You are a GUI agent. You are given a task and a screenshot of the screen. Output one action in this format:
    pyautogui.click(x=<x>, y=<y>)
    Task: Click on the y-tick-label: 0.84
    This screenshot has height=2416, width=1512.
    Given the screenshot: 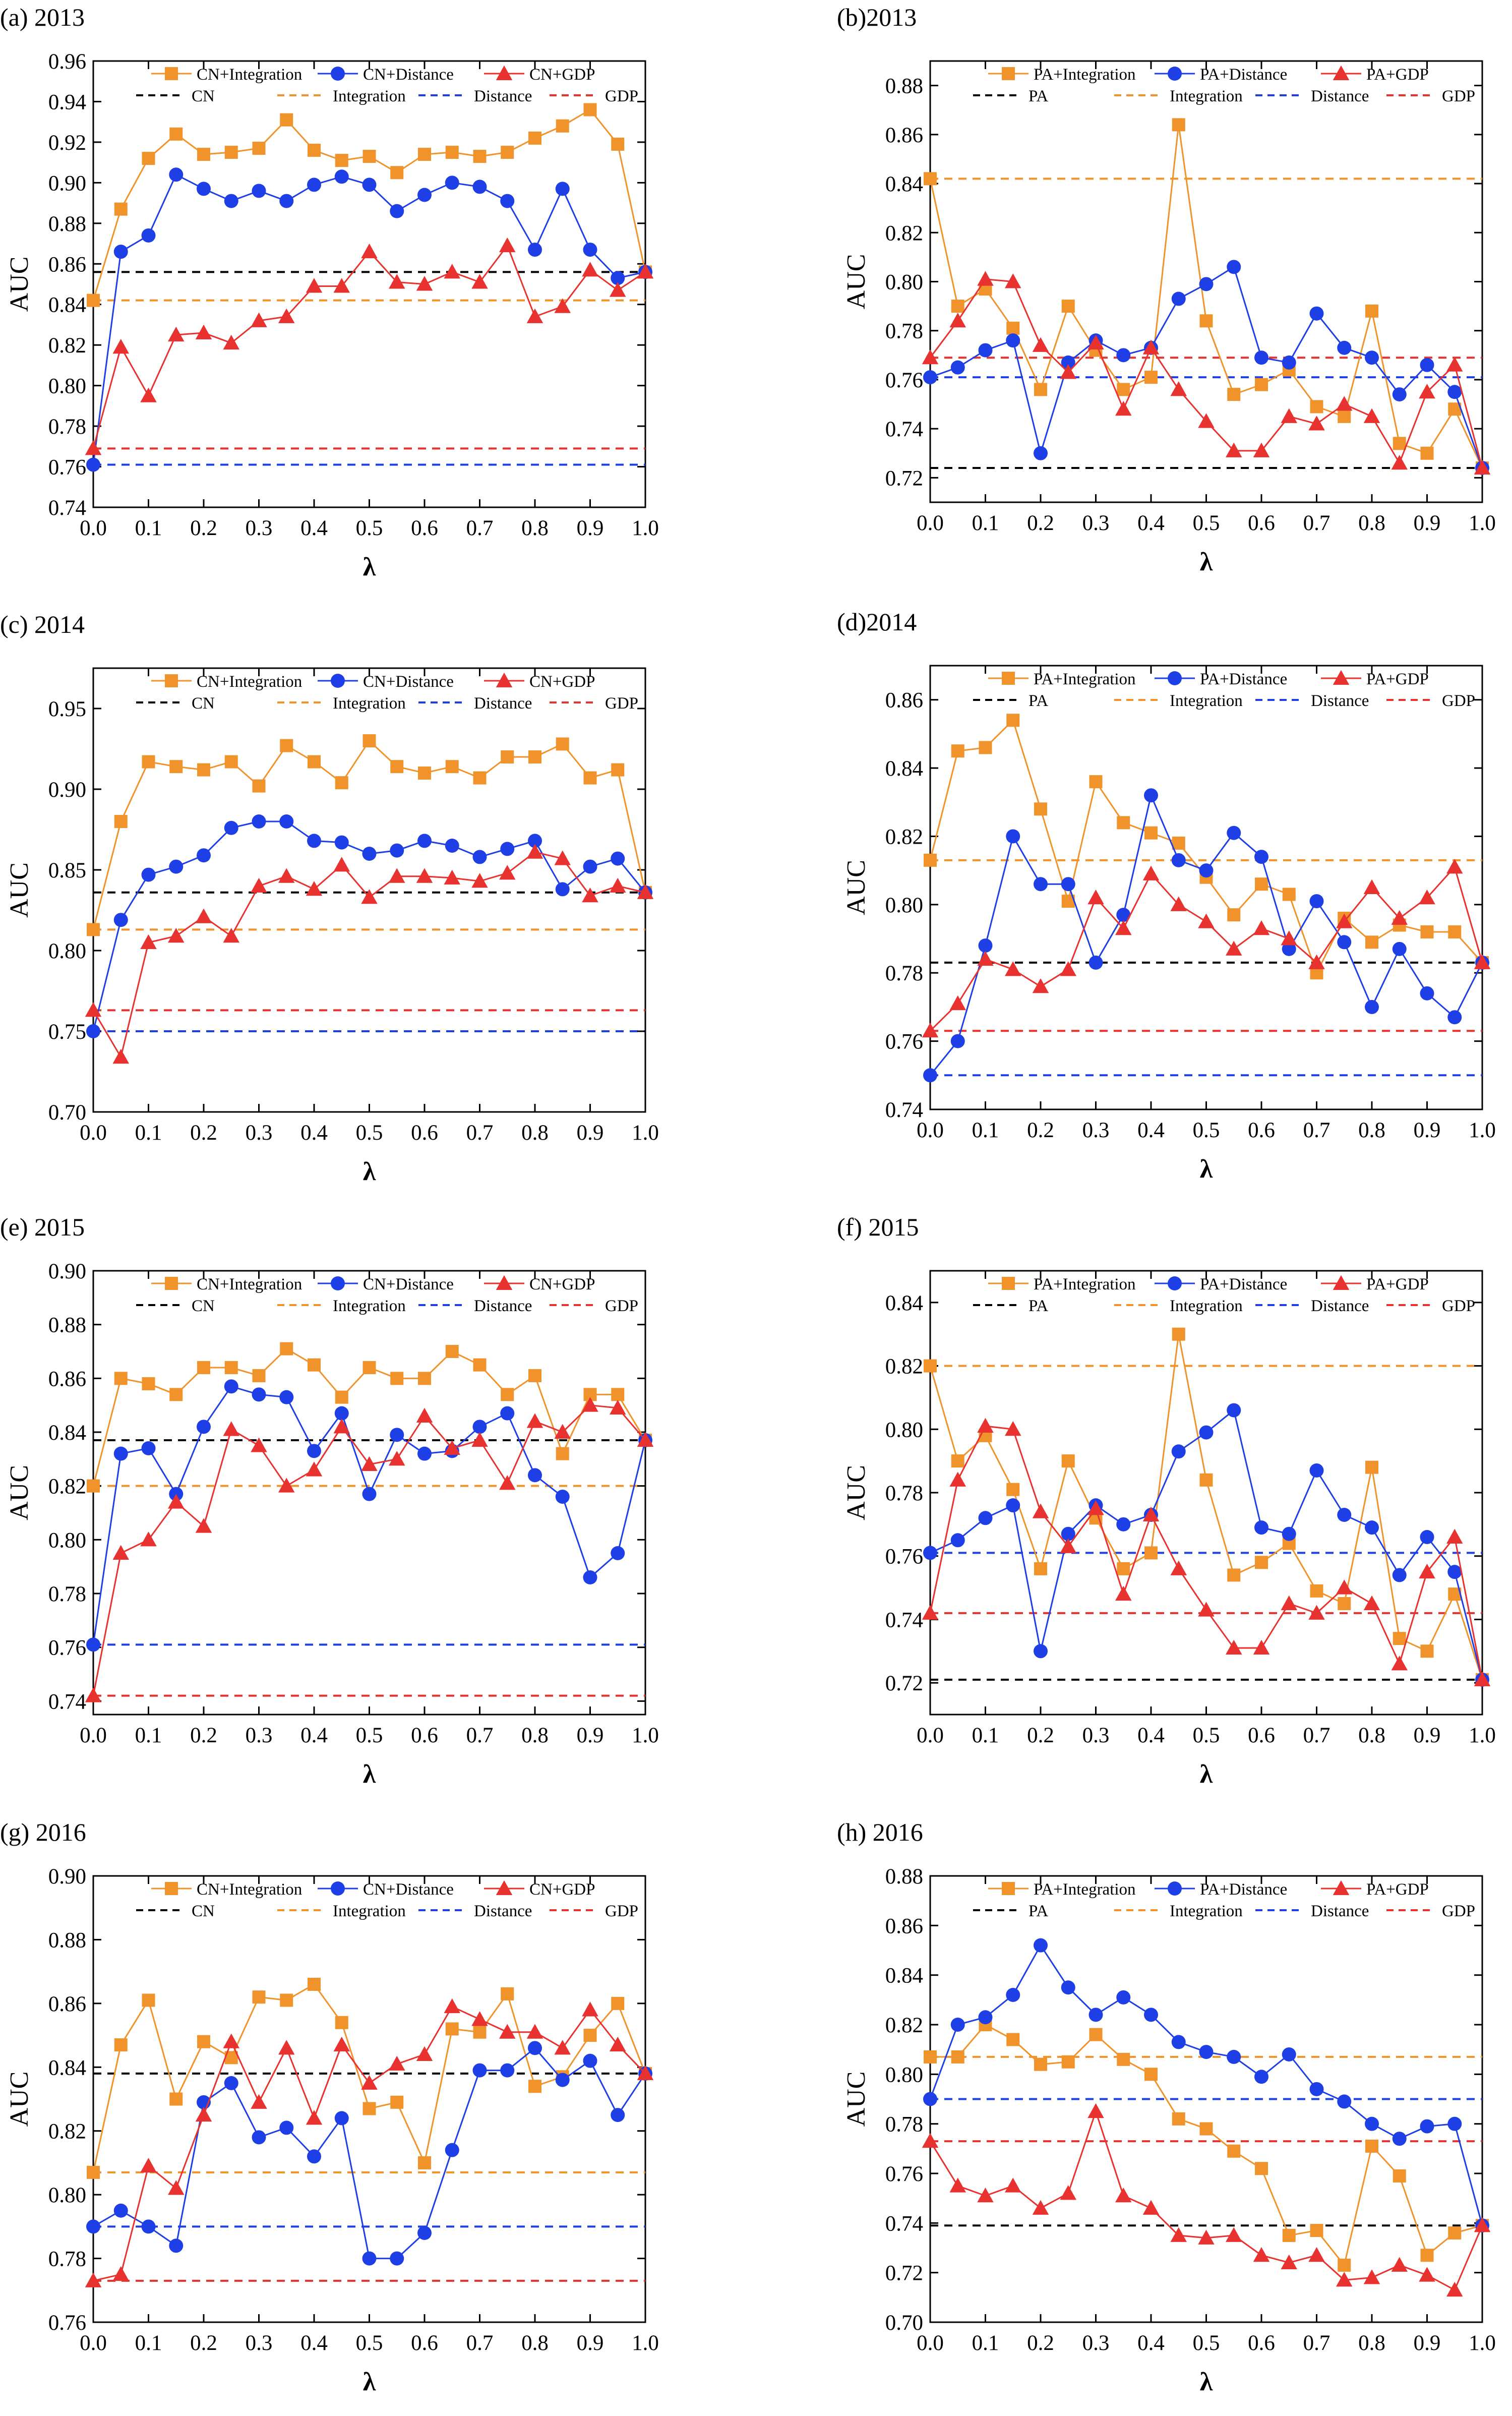 What is the action you would take?
    pyautogui.click(x=904, y=184)
    